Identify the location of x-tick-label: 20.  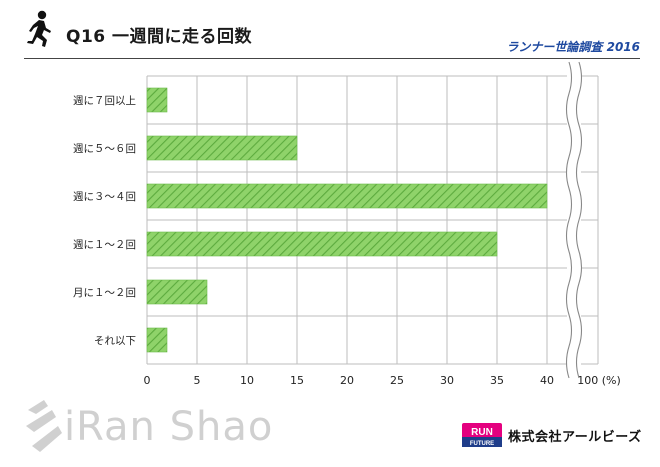
(347, 380).